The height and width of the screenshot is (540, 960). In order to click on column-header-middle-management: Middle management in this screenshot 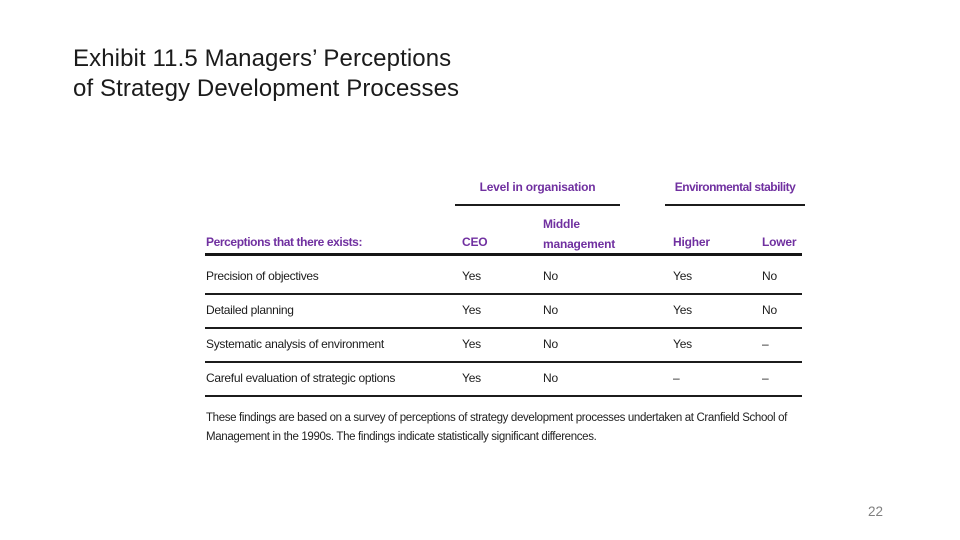, I will do `click(579, 234)`.